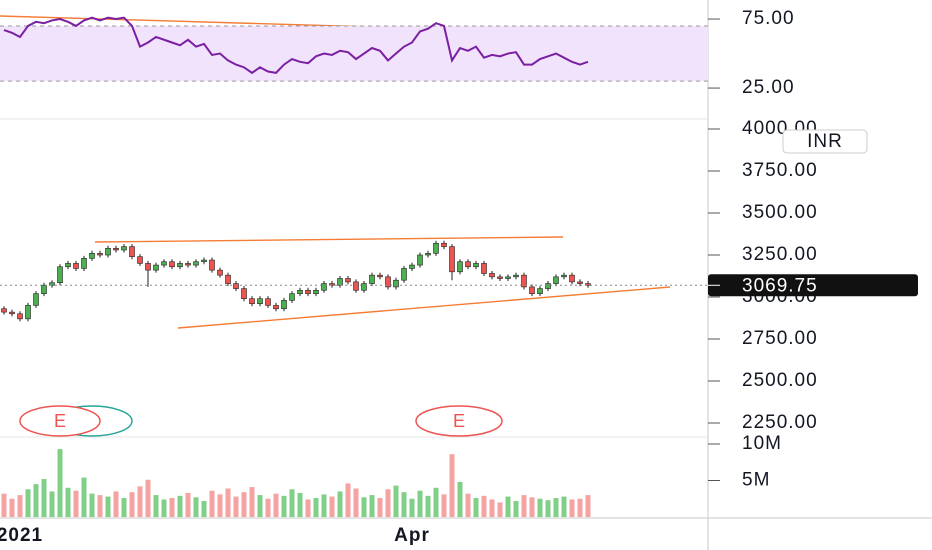  What do you see at coordinates (780, 254) in the screenshot?
I see `y-tick-label: 3250.00` at bounding box center [780, 254].